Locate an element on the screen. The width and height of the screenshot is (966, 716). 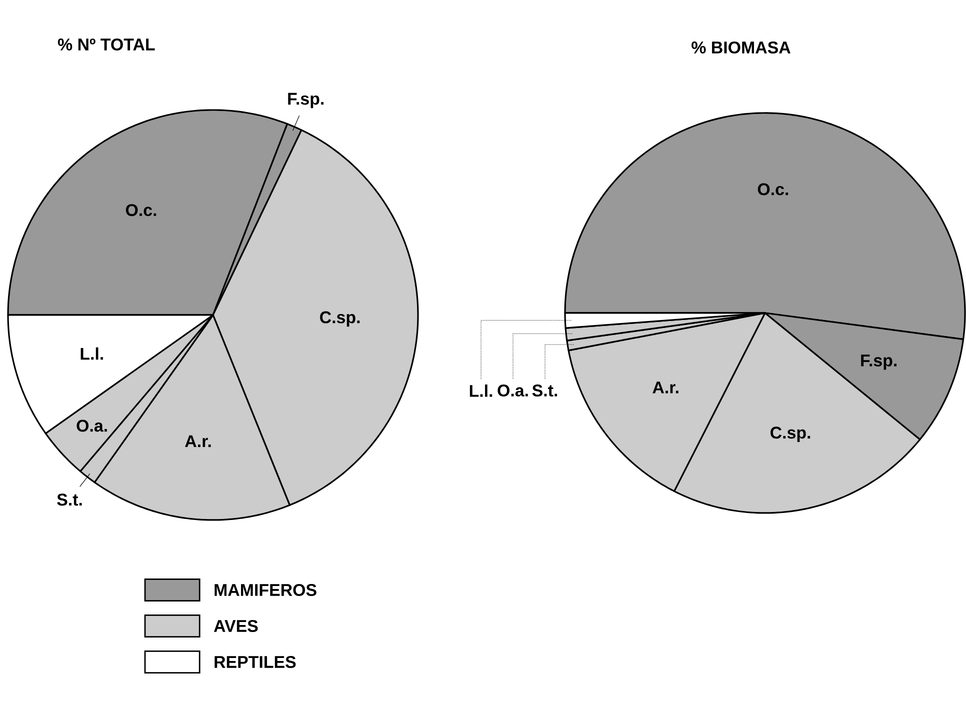
chart-title: % BIOMASA is located at coordinates (741, 47).